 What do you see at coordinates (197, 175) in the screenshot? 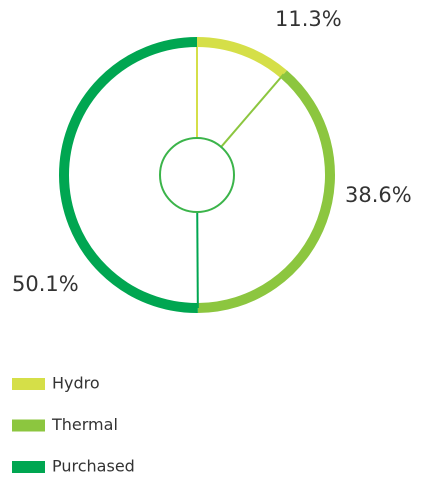
I see `inner-circle` at bounding box center [197, 175].